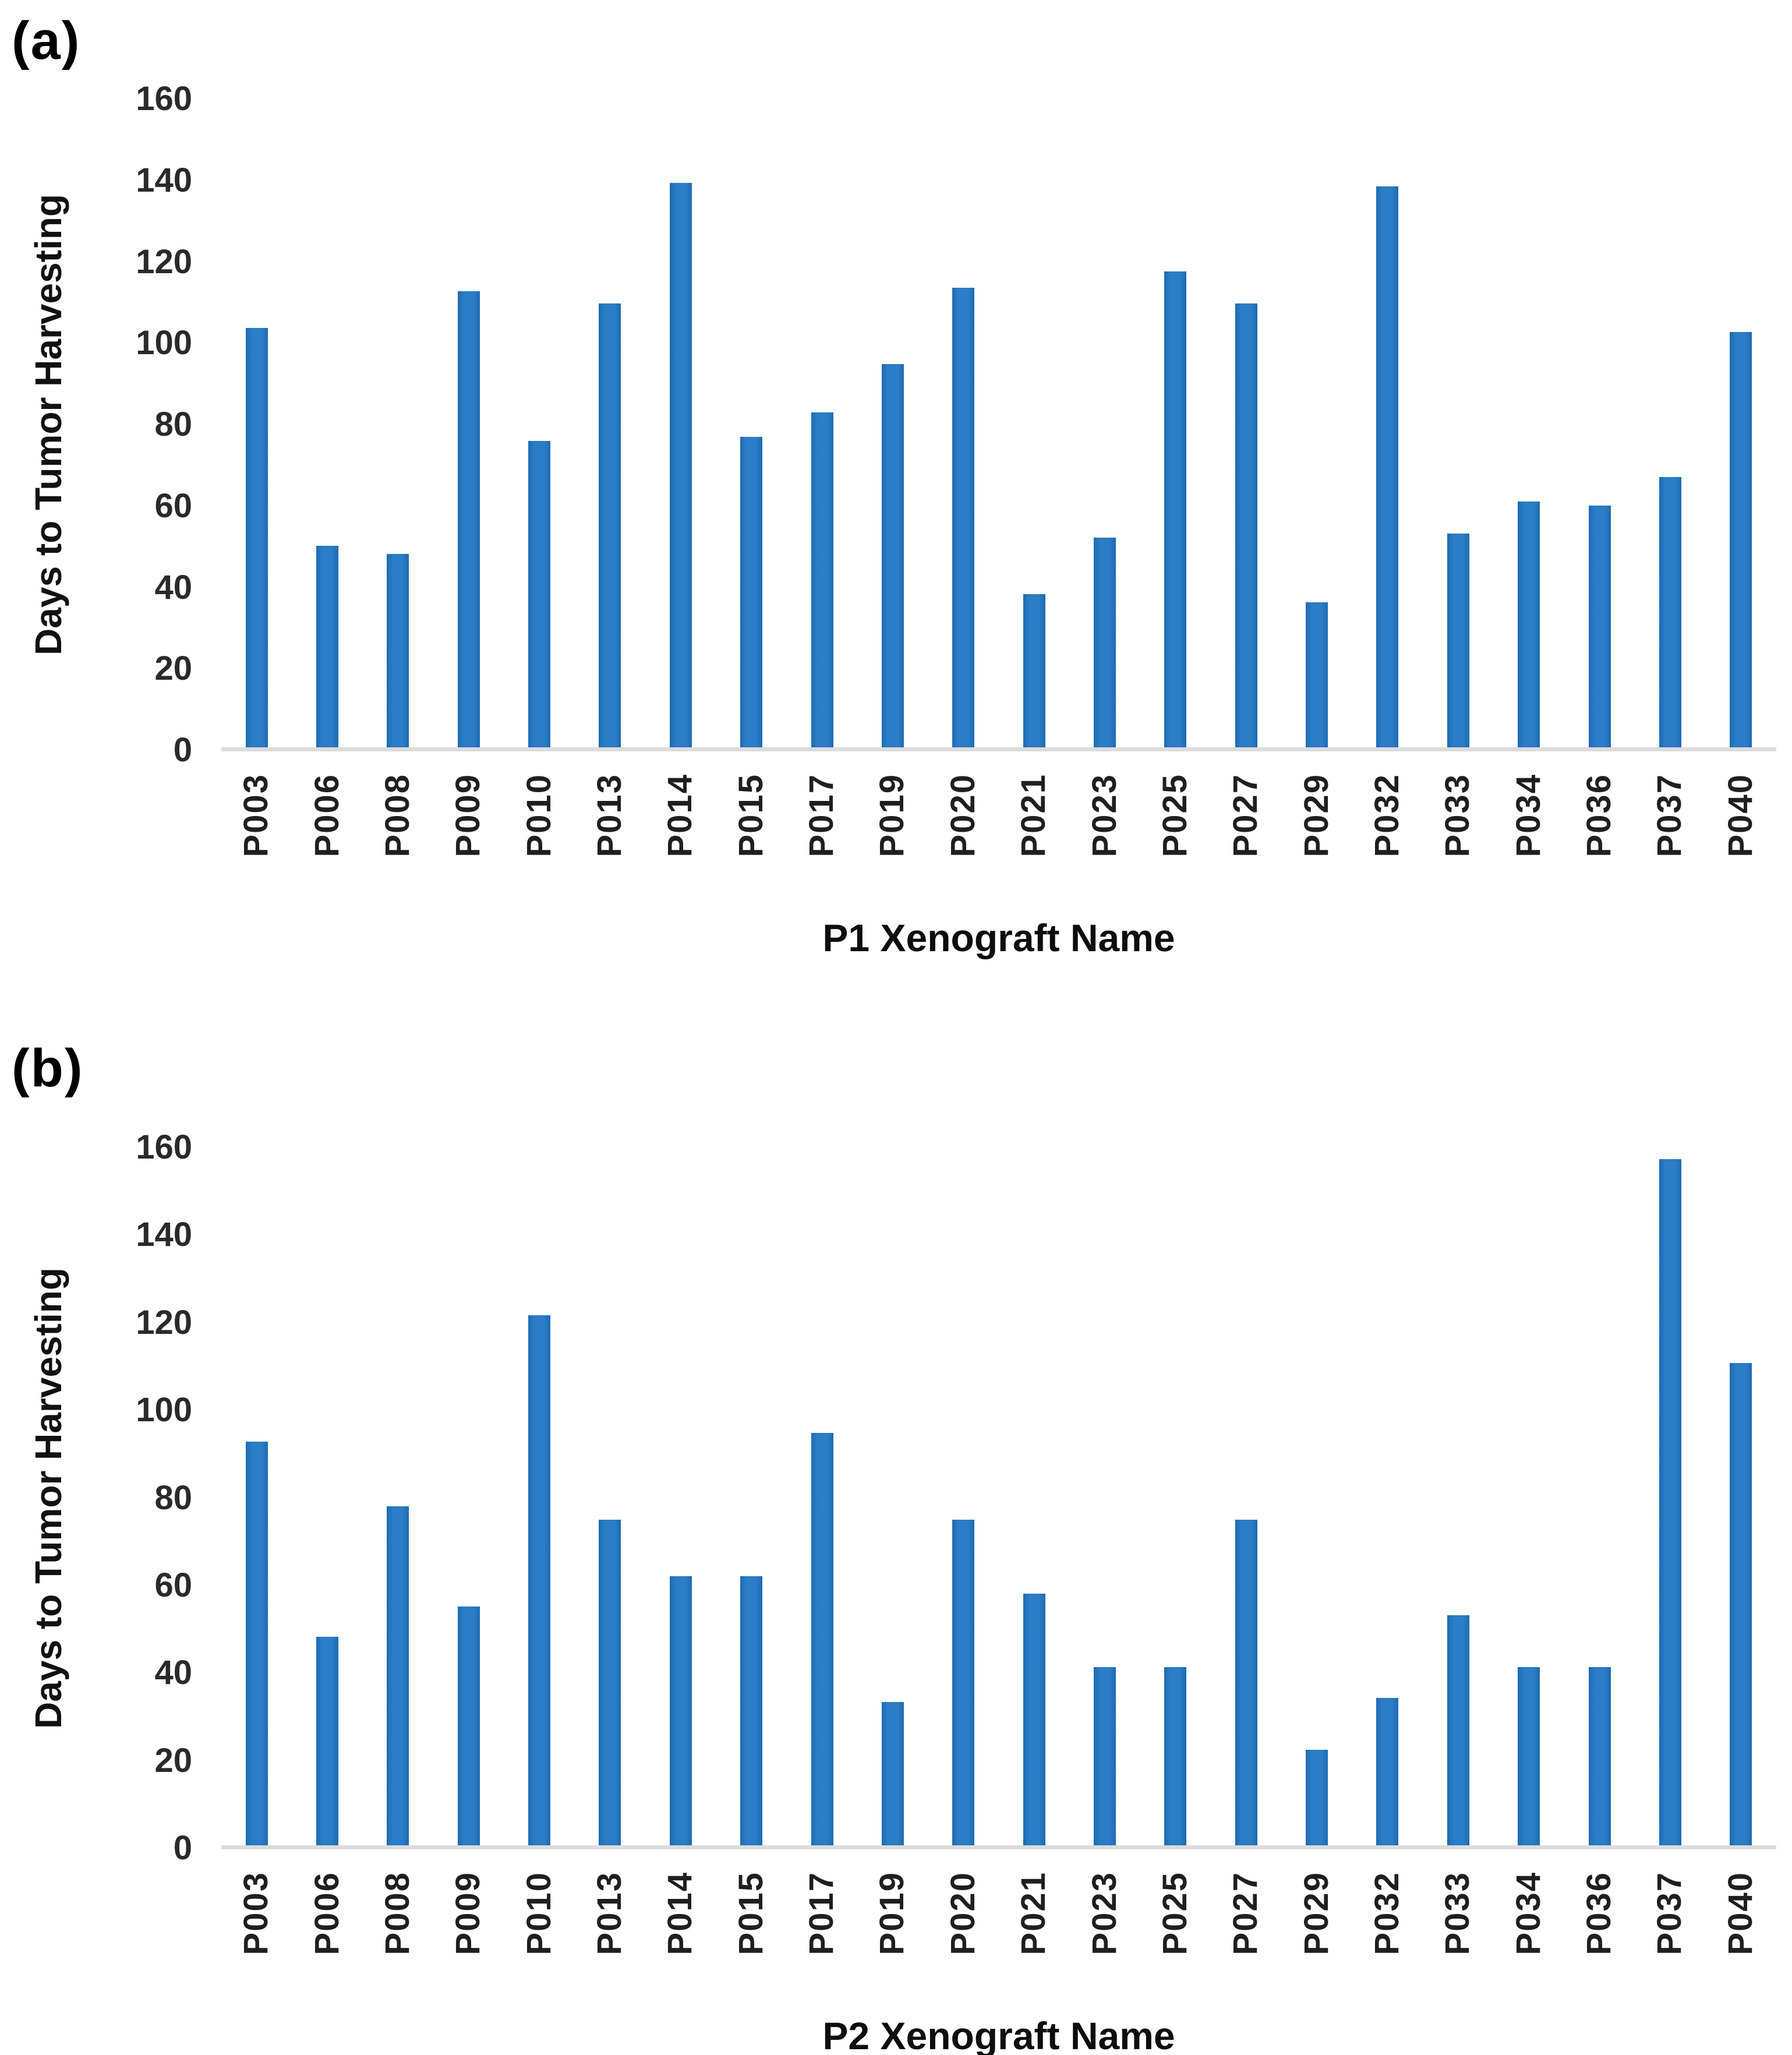  What do you see at coordinates (892, 1773) in the screenshot?
I see `bar-P019` at bounding box center [892, 1773].